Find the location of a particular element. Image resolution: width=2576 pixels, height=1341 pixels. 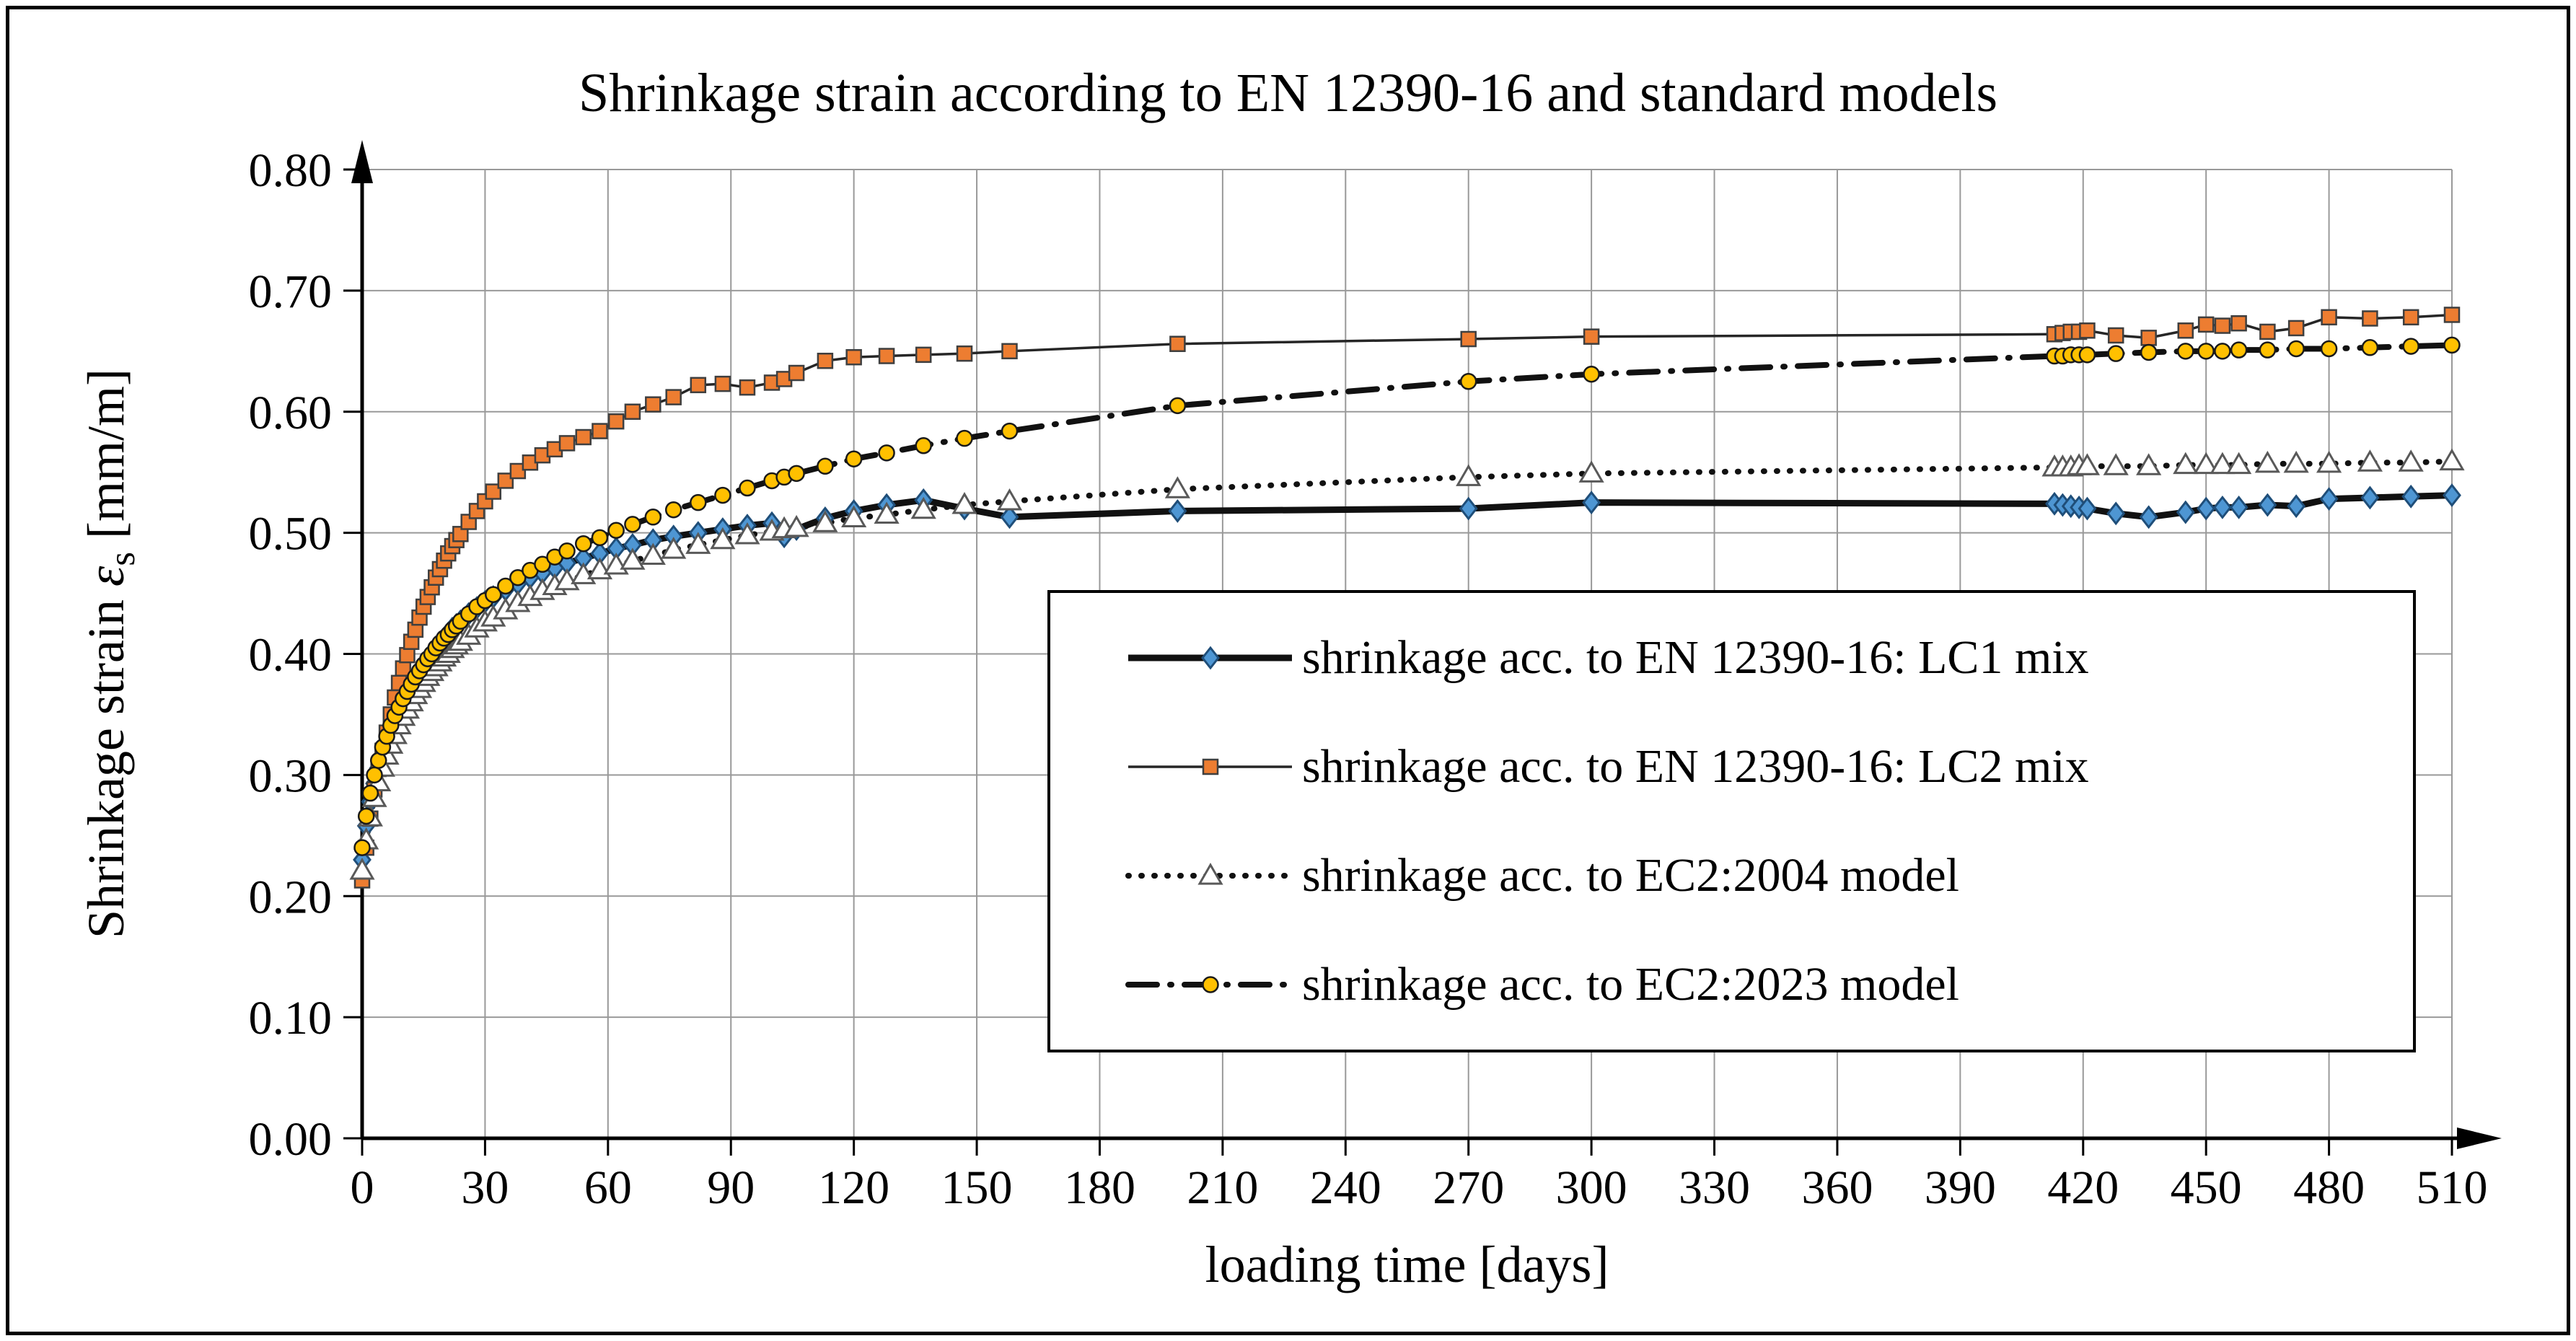

circle-legend-marker-icon is located at coordinates (1210, 985).